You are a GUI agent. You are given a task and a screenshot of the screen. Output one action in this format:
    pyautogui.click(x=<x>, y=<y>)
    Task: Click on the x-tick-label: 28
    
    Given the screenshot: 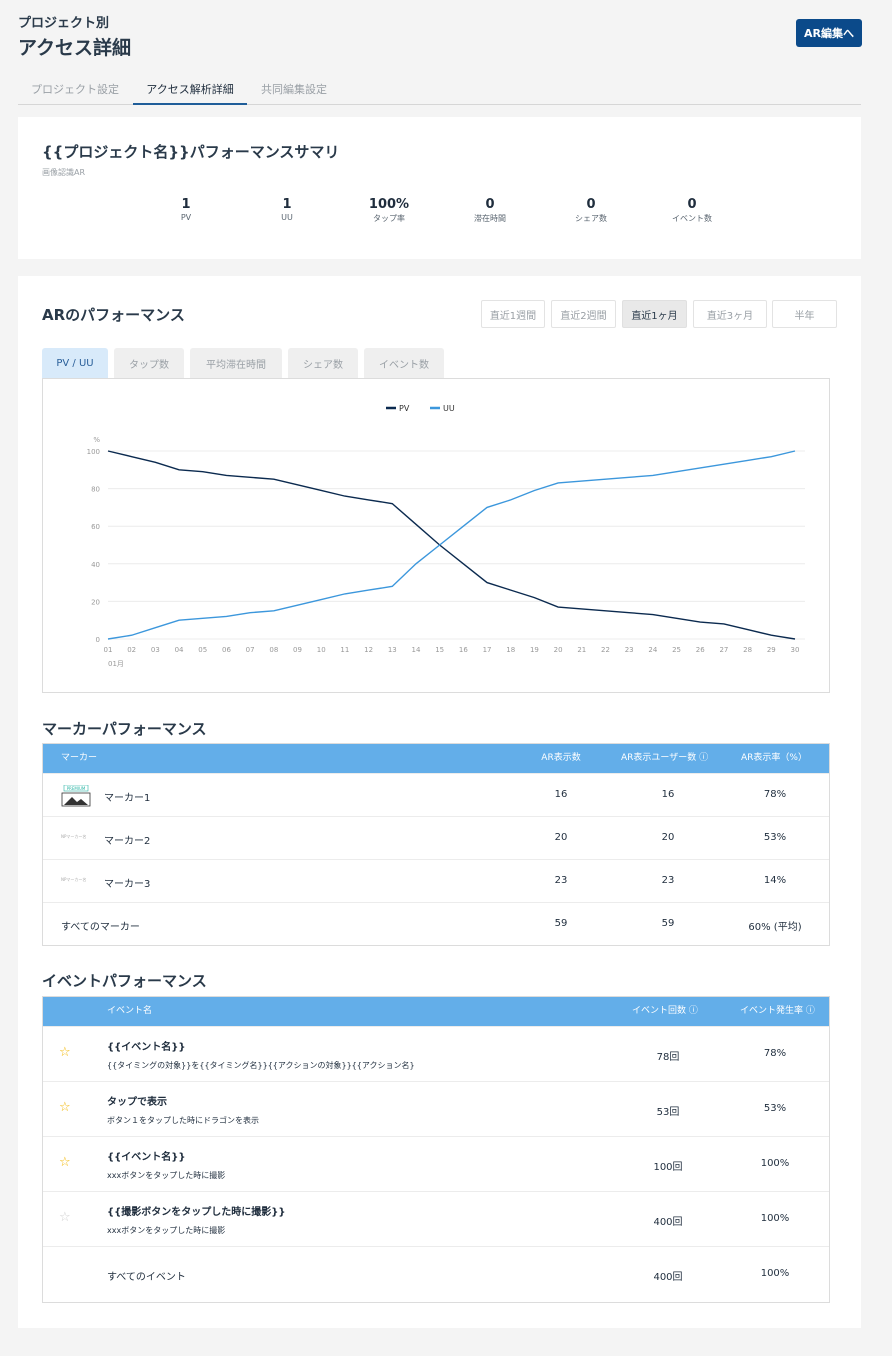 What is the action you would take?
    pyautogui.click(x=747, y=650)
    